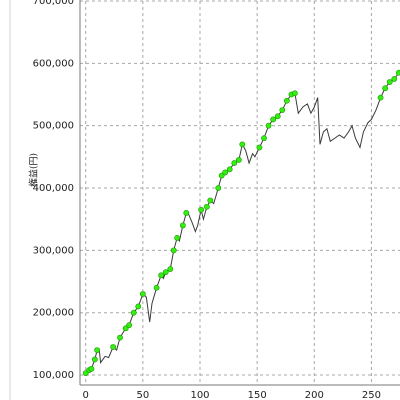 The width and height of the screenshot is (400, 400). What do you see at coordinates (86, 395) in the screenshot?
I see `x-tick-label: 0` at bounding box center [86, 395].